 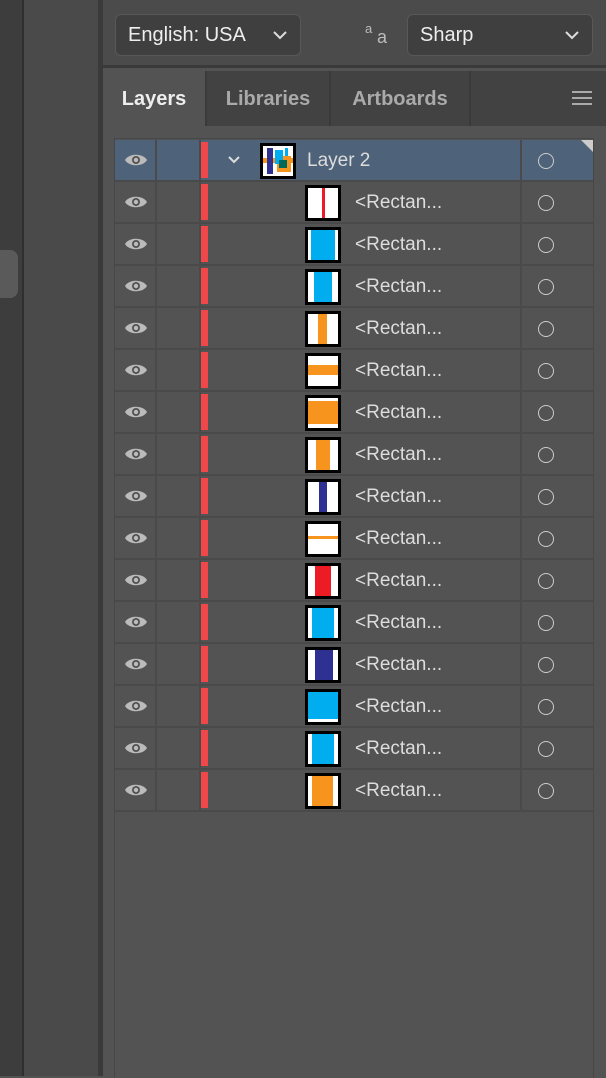 What do you see at coordinates (278, 161) in the screenshot?
I see `layer-thumbnail` at bounding box center [278, 161].